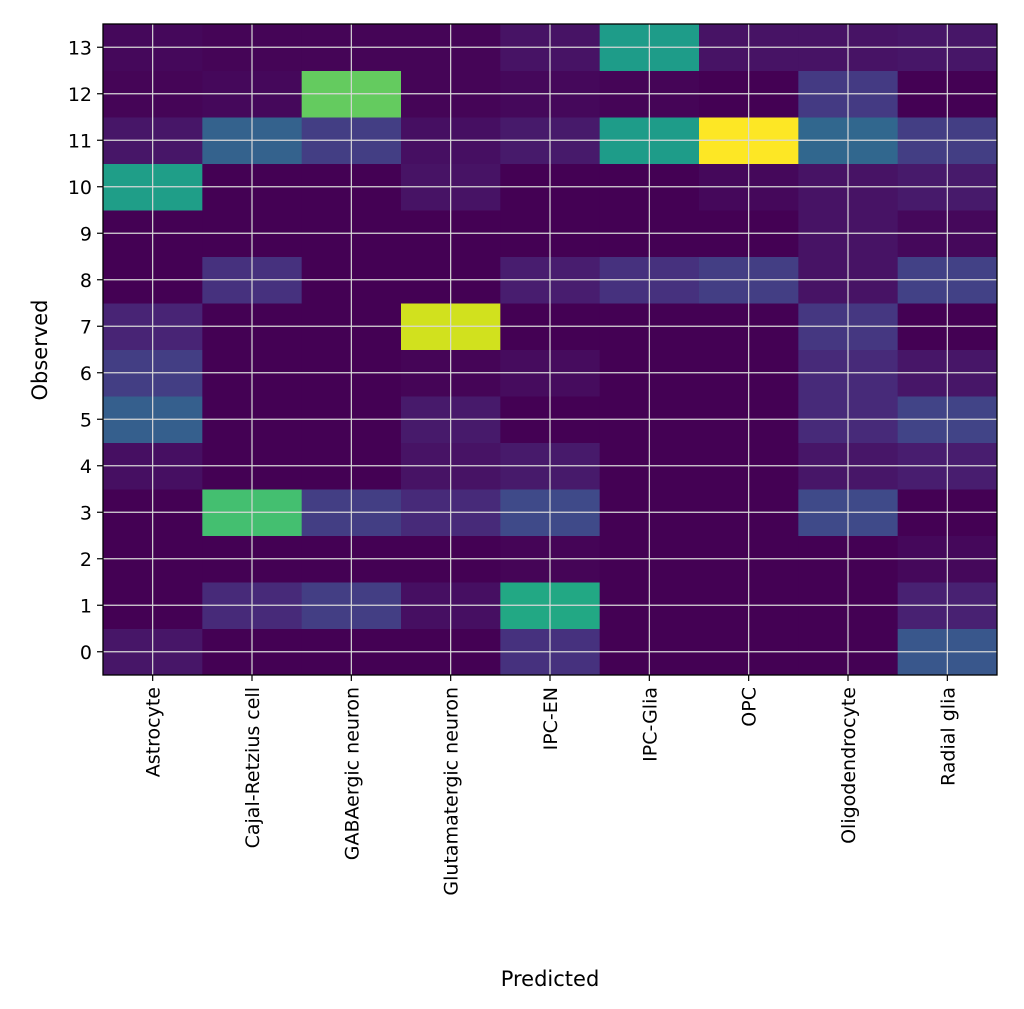 Image resolution: width=1024 pixels, height=1009 pixels. Describe the element at coordinates (86, 420) in the screenshot. I see `y-tick-label: 5` at that location.